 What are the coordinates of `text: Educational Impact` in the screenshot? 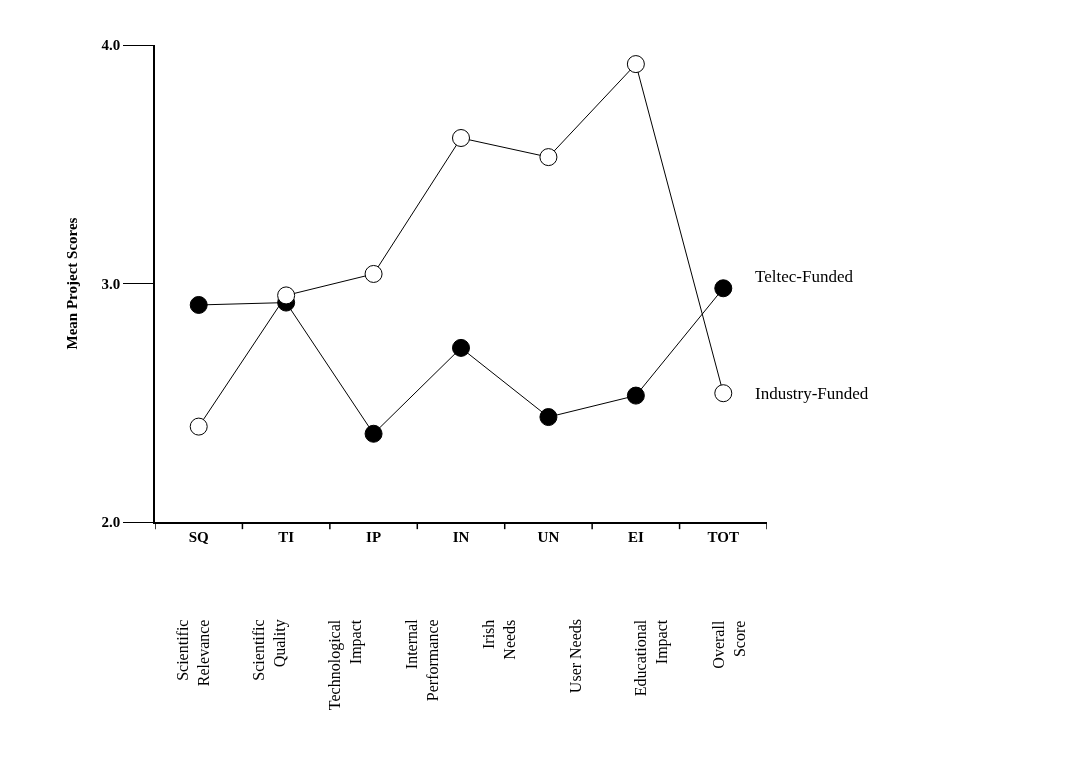 It's located at (652, 658).